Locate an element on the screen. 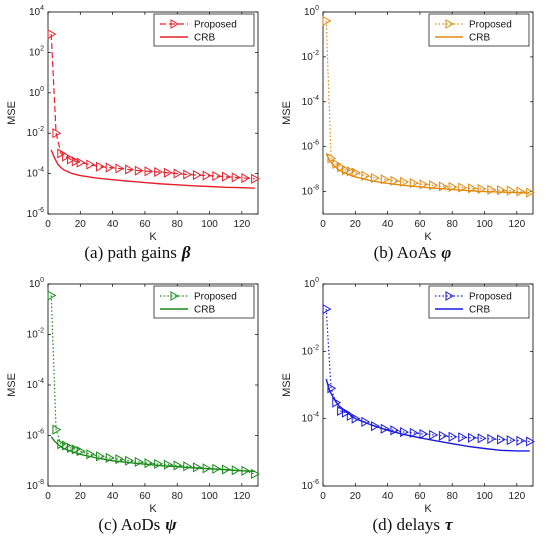  caption-aoas: (b) AoAs φ is located at coordinates (412, 253).